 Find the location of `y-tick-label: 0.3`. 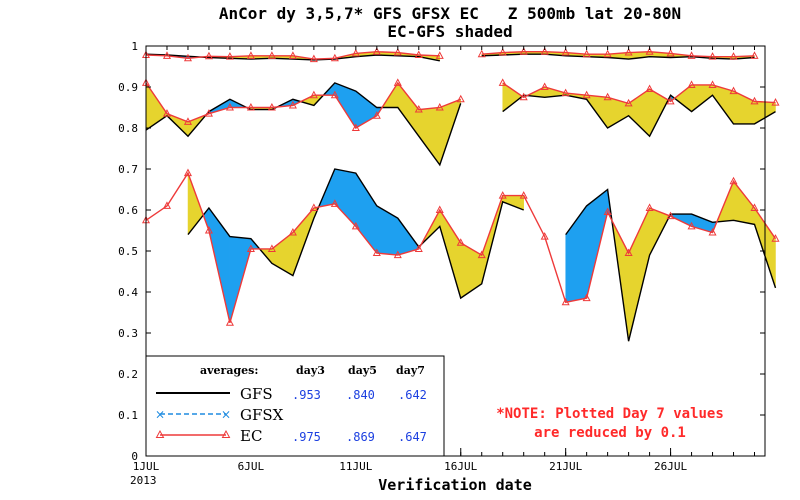

y-tick-label: 0.3 is located at coordinates (128, 333).